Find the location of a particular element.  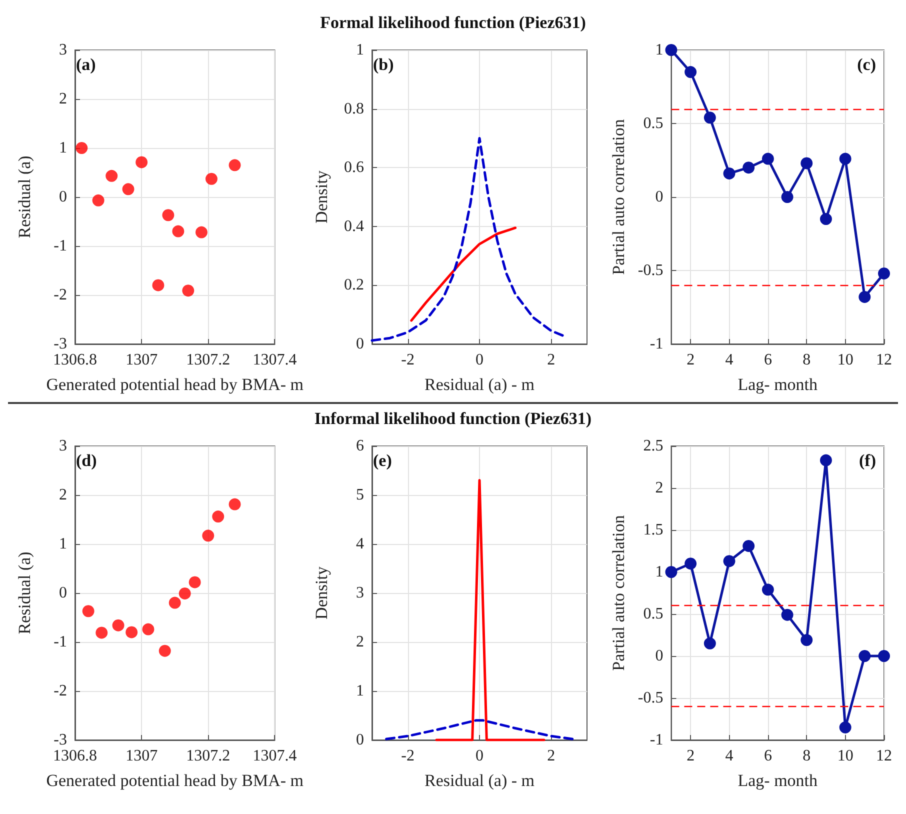

y-tick-label: 6 is located at coordinates (360, 446).